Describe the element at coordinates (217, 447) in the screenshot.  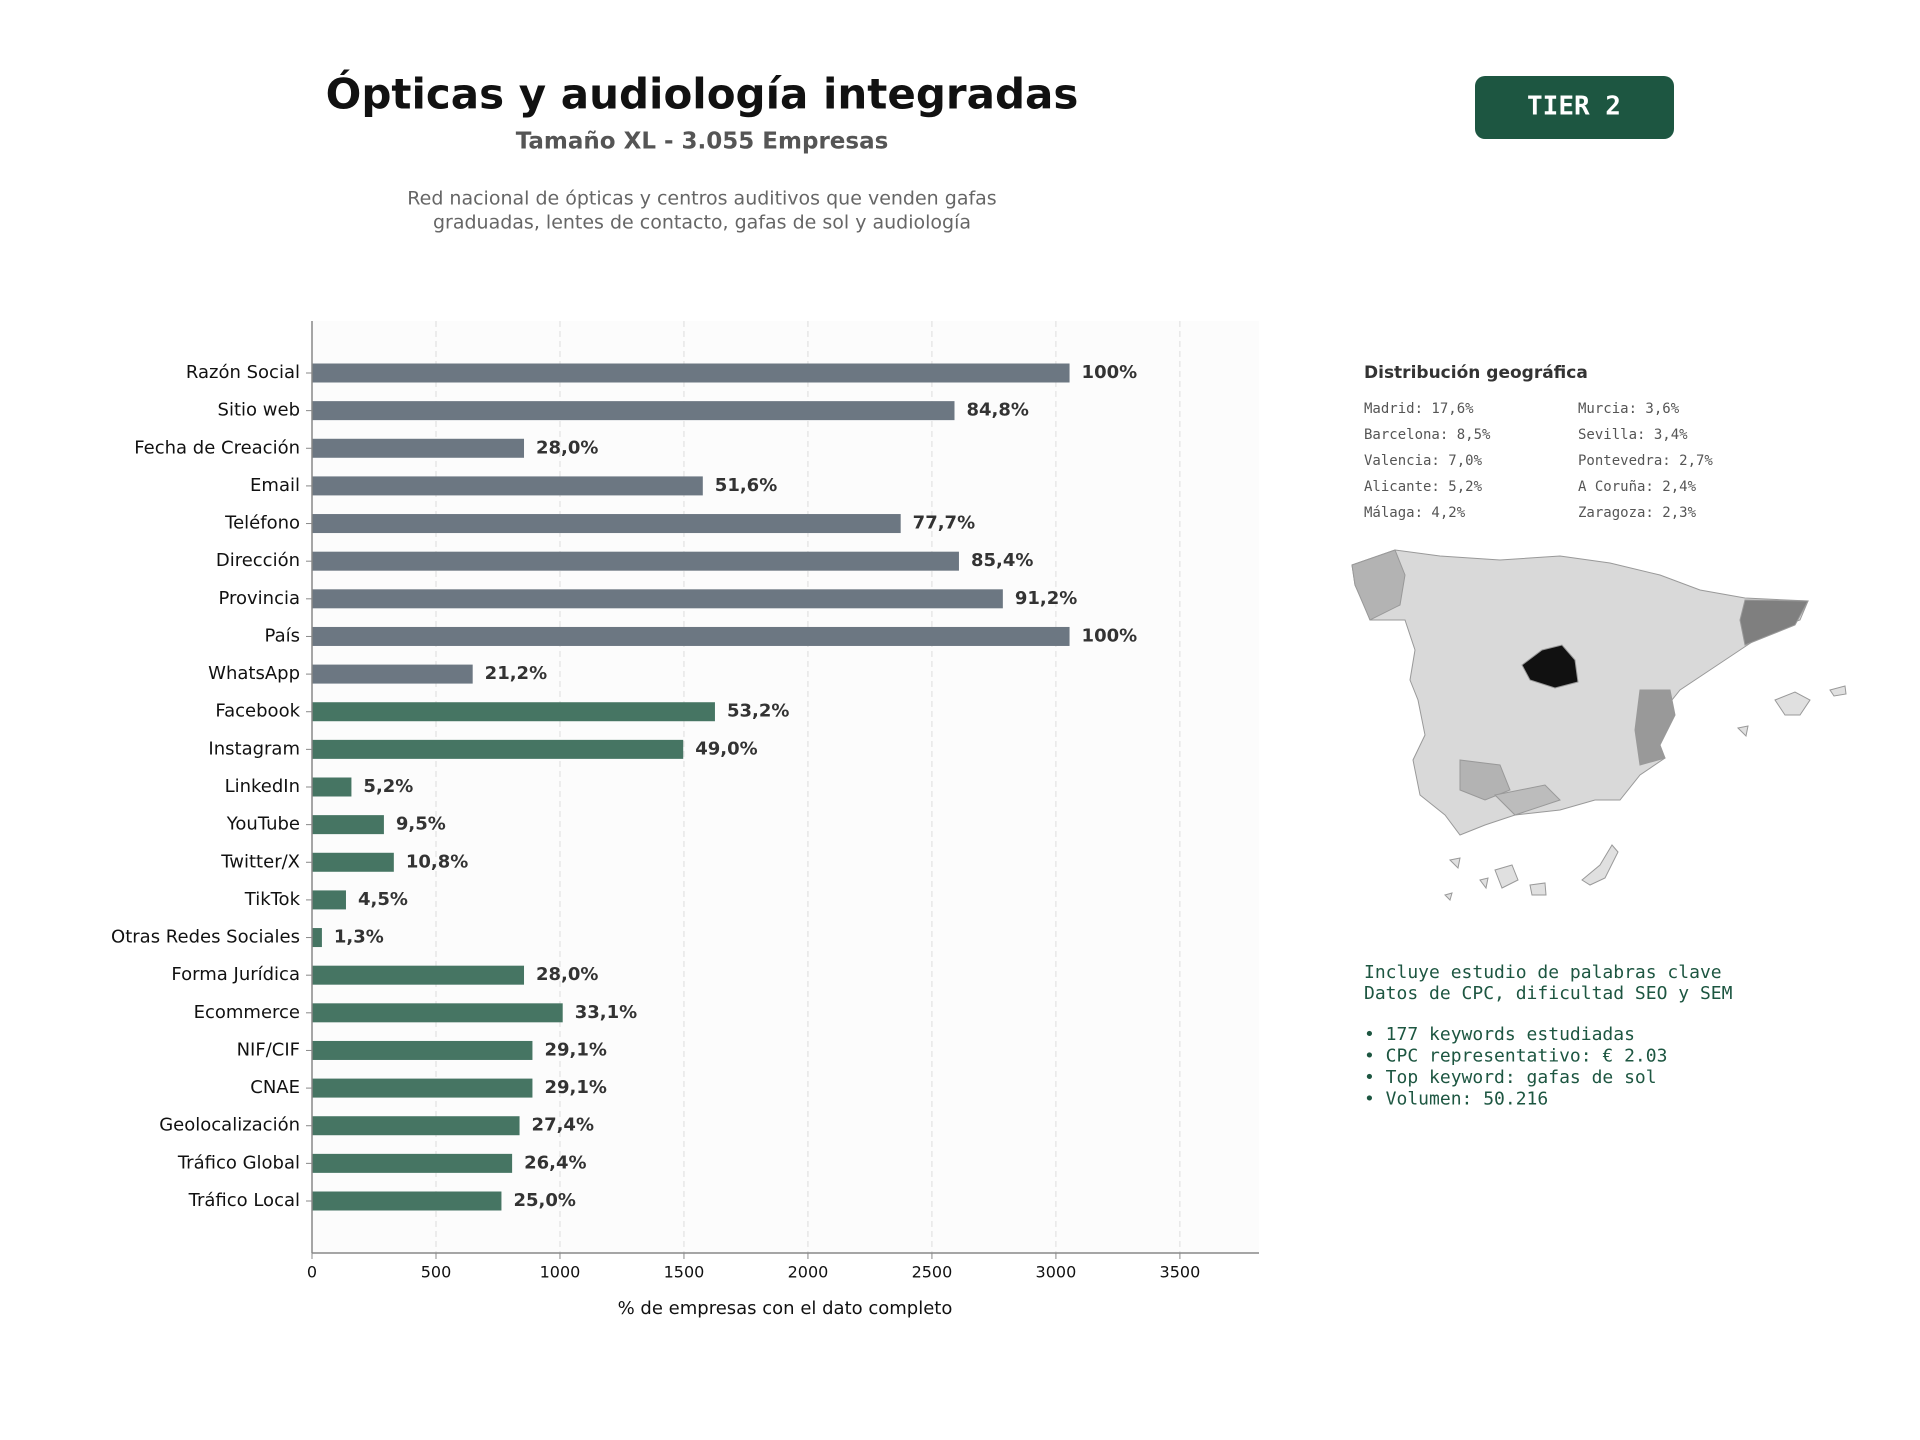
I see `y-tick-label: Fecha de Creación` at that location.